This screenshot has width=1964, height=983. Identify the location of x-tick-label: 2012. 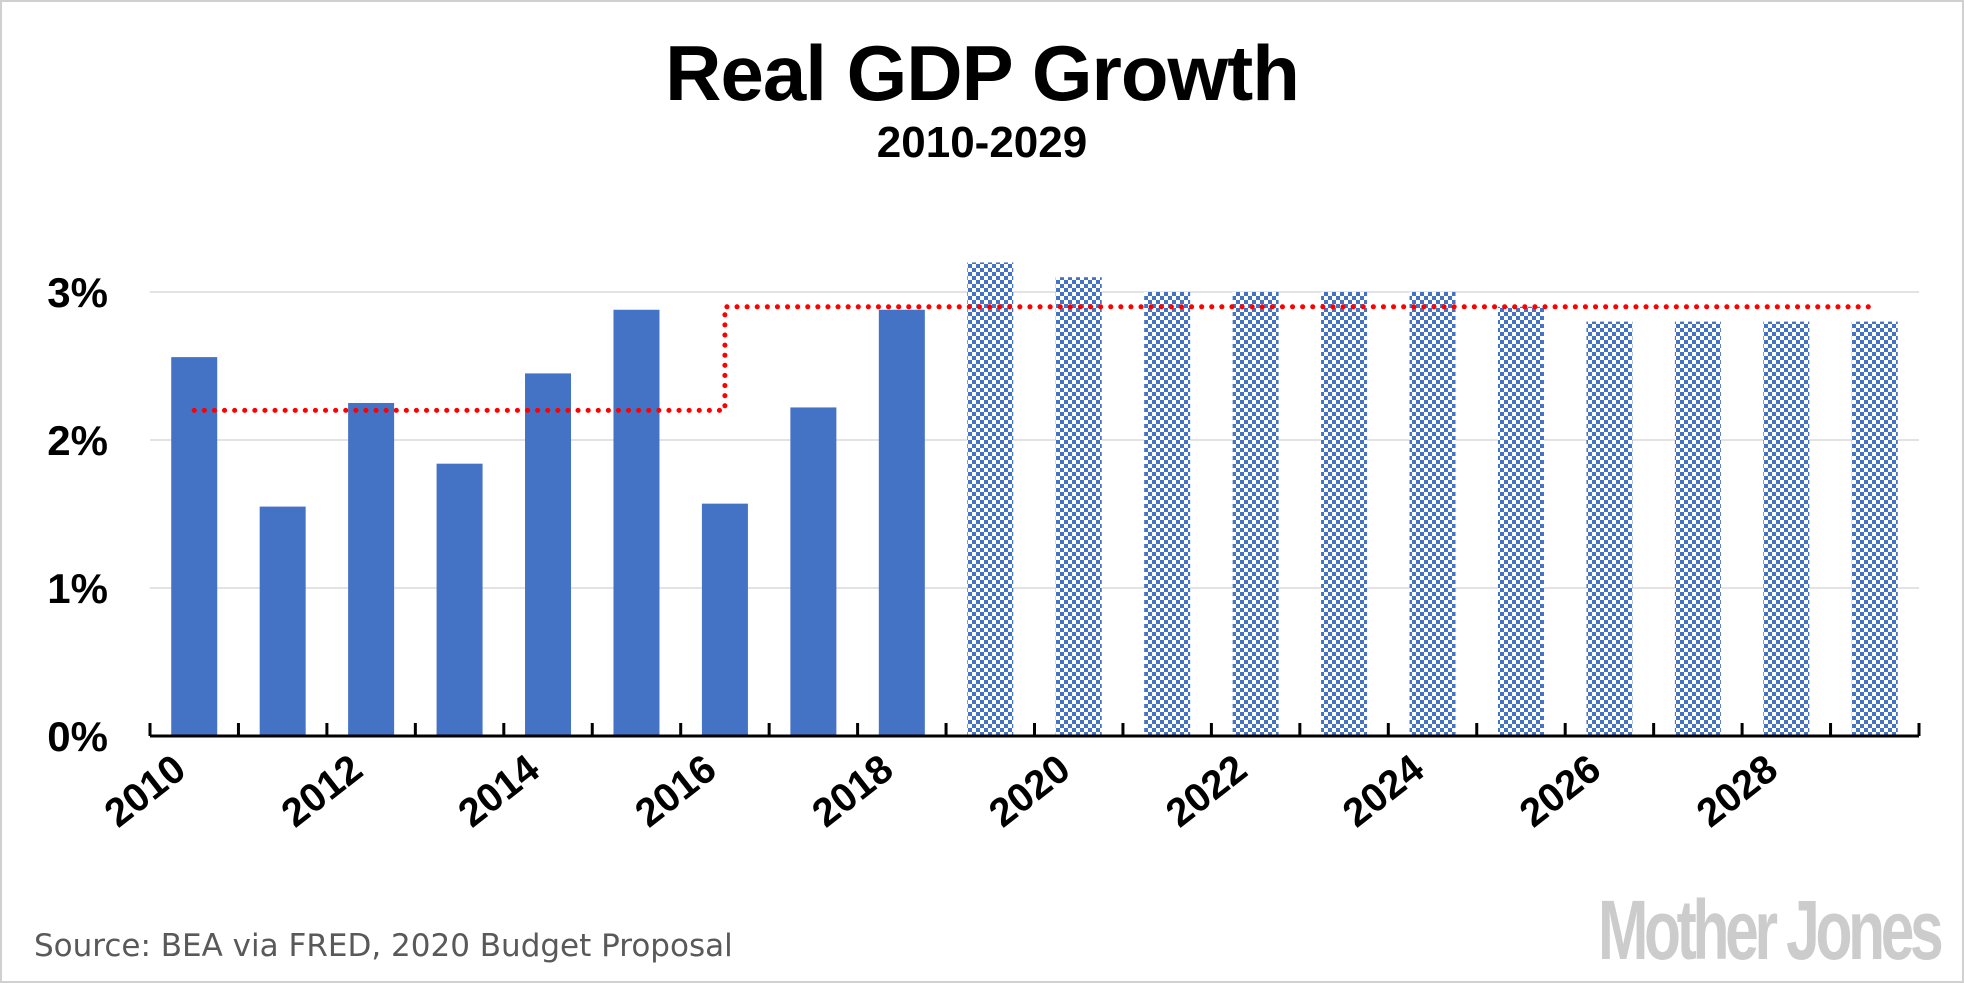
(321, 790).